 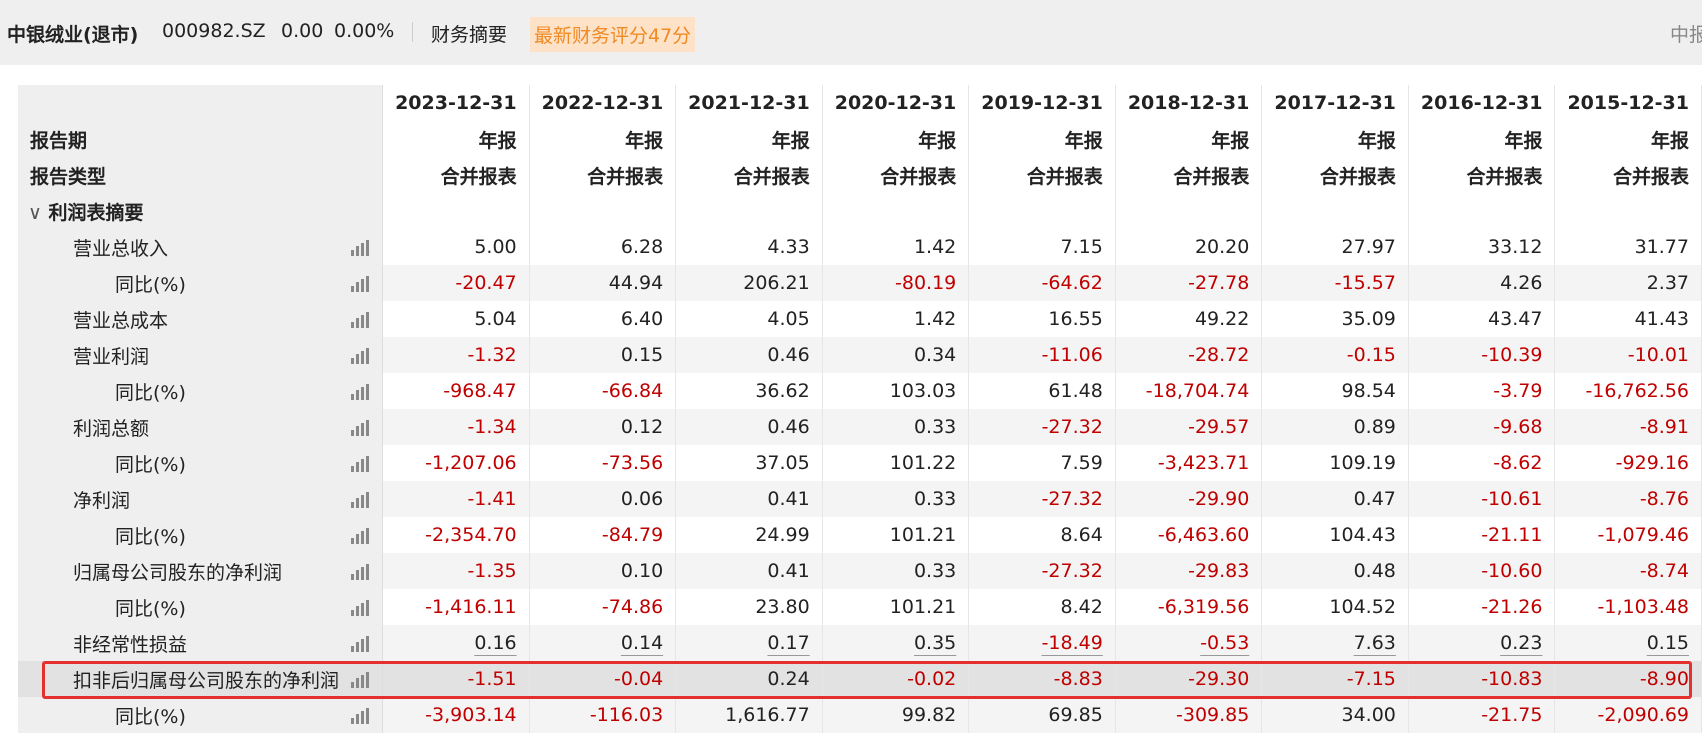 I want to click on value-cell: -6,319.56, so click(x=1189, y=607).